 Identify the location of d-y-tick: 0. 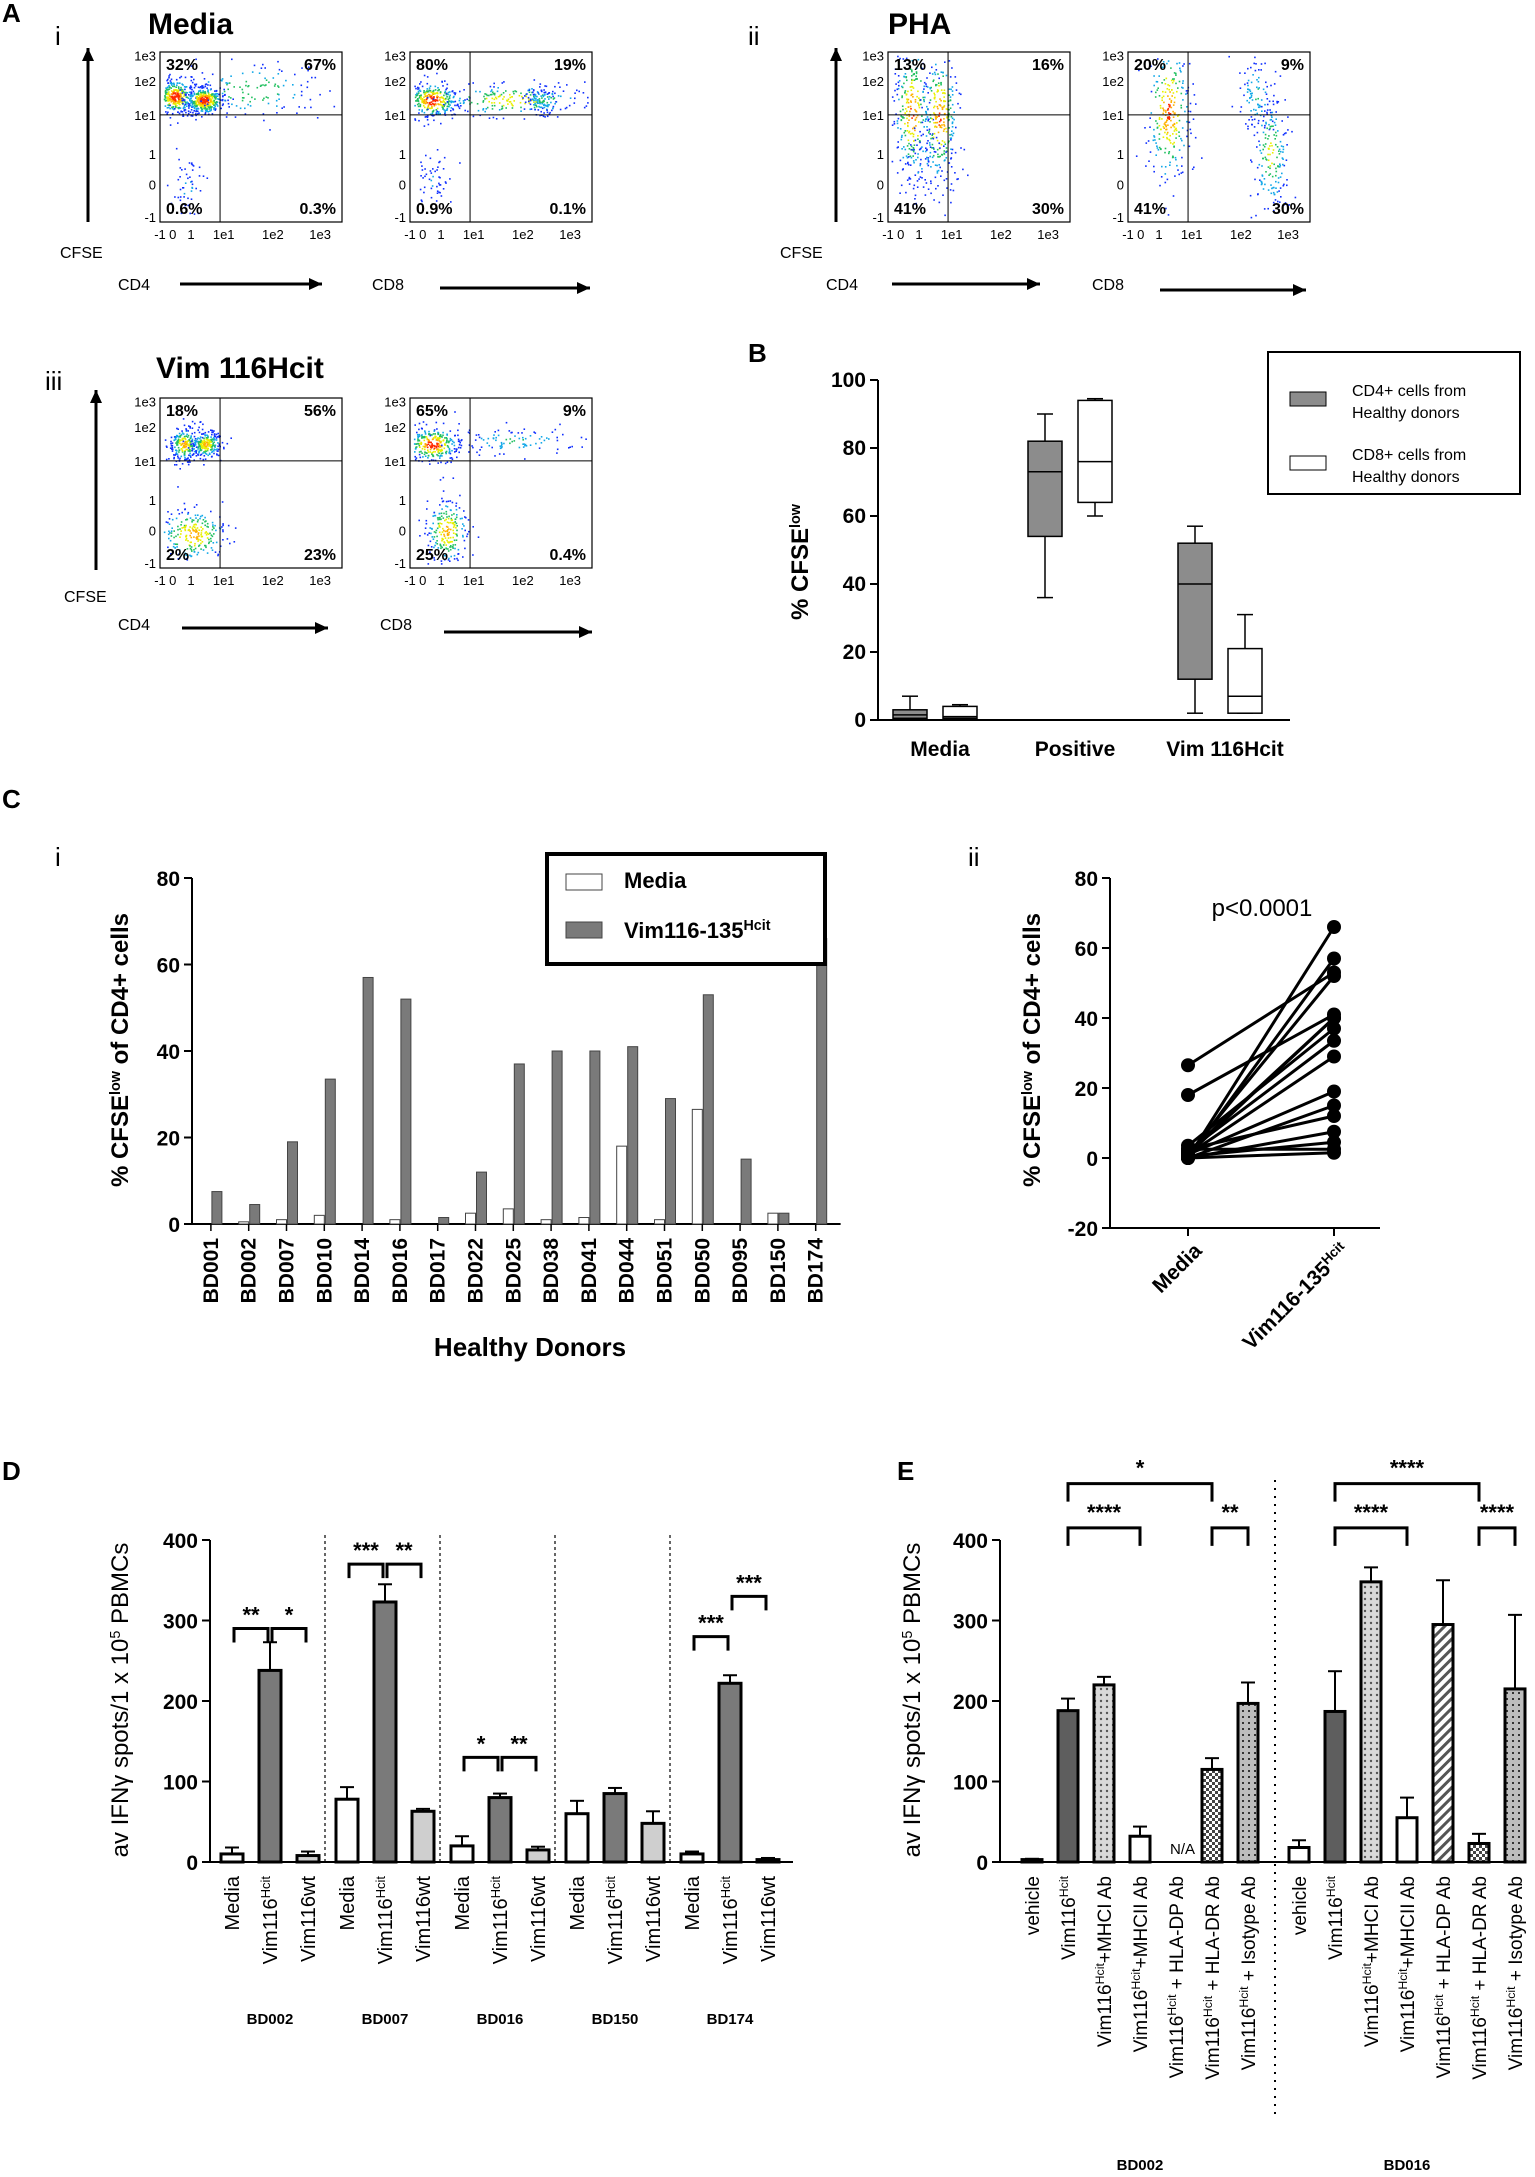
(192, 1863).